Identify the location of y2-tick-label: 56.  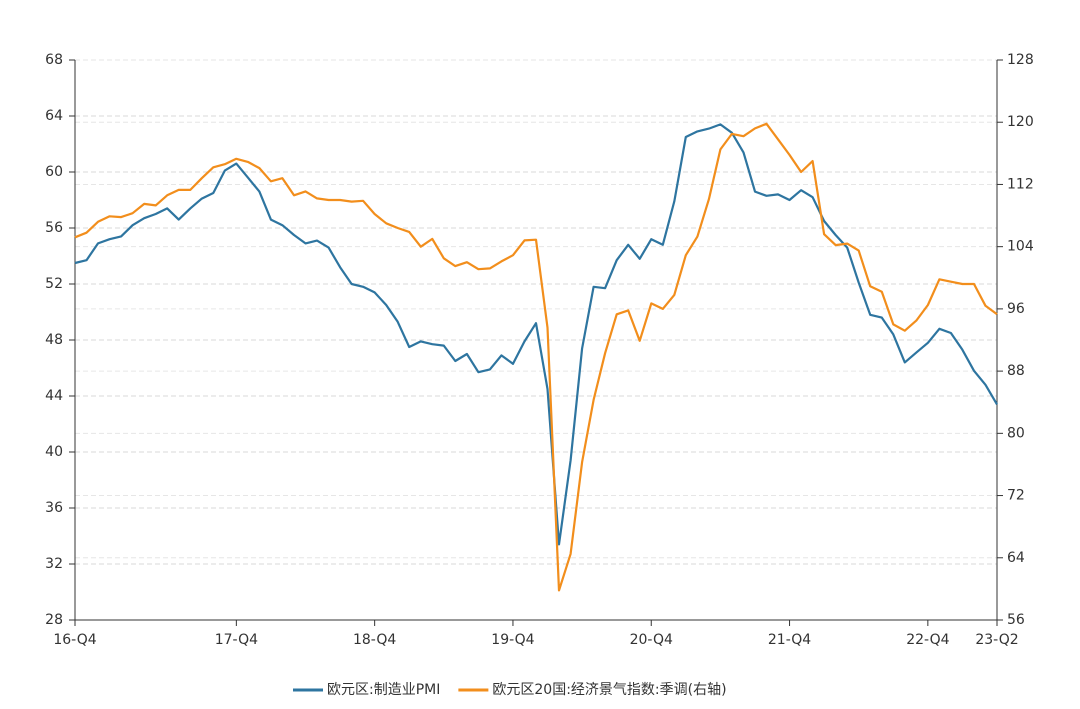
(1016, 620).